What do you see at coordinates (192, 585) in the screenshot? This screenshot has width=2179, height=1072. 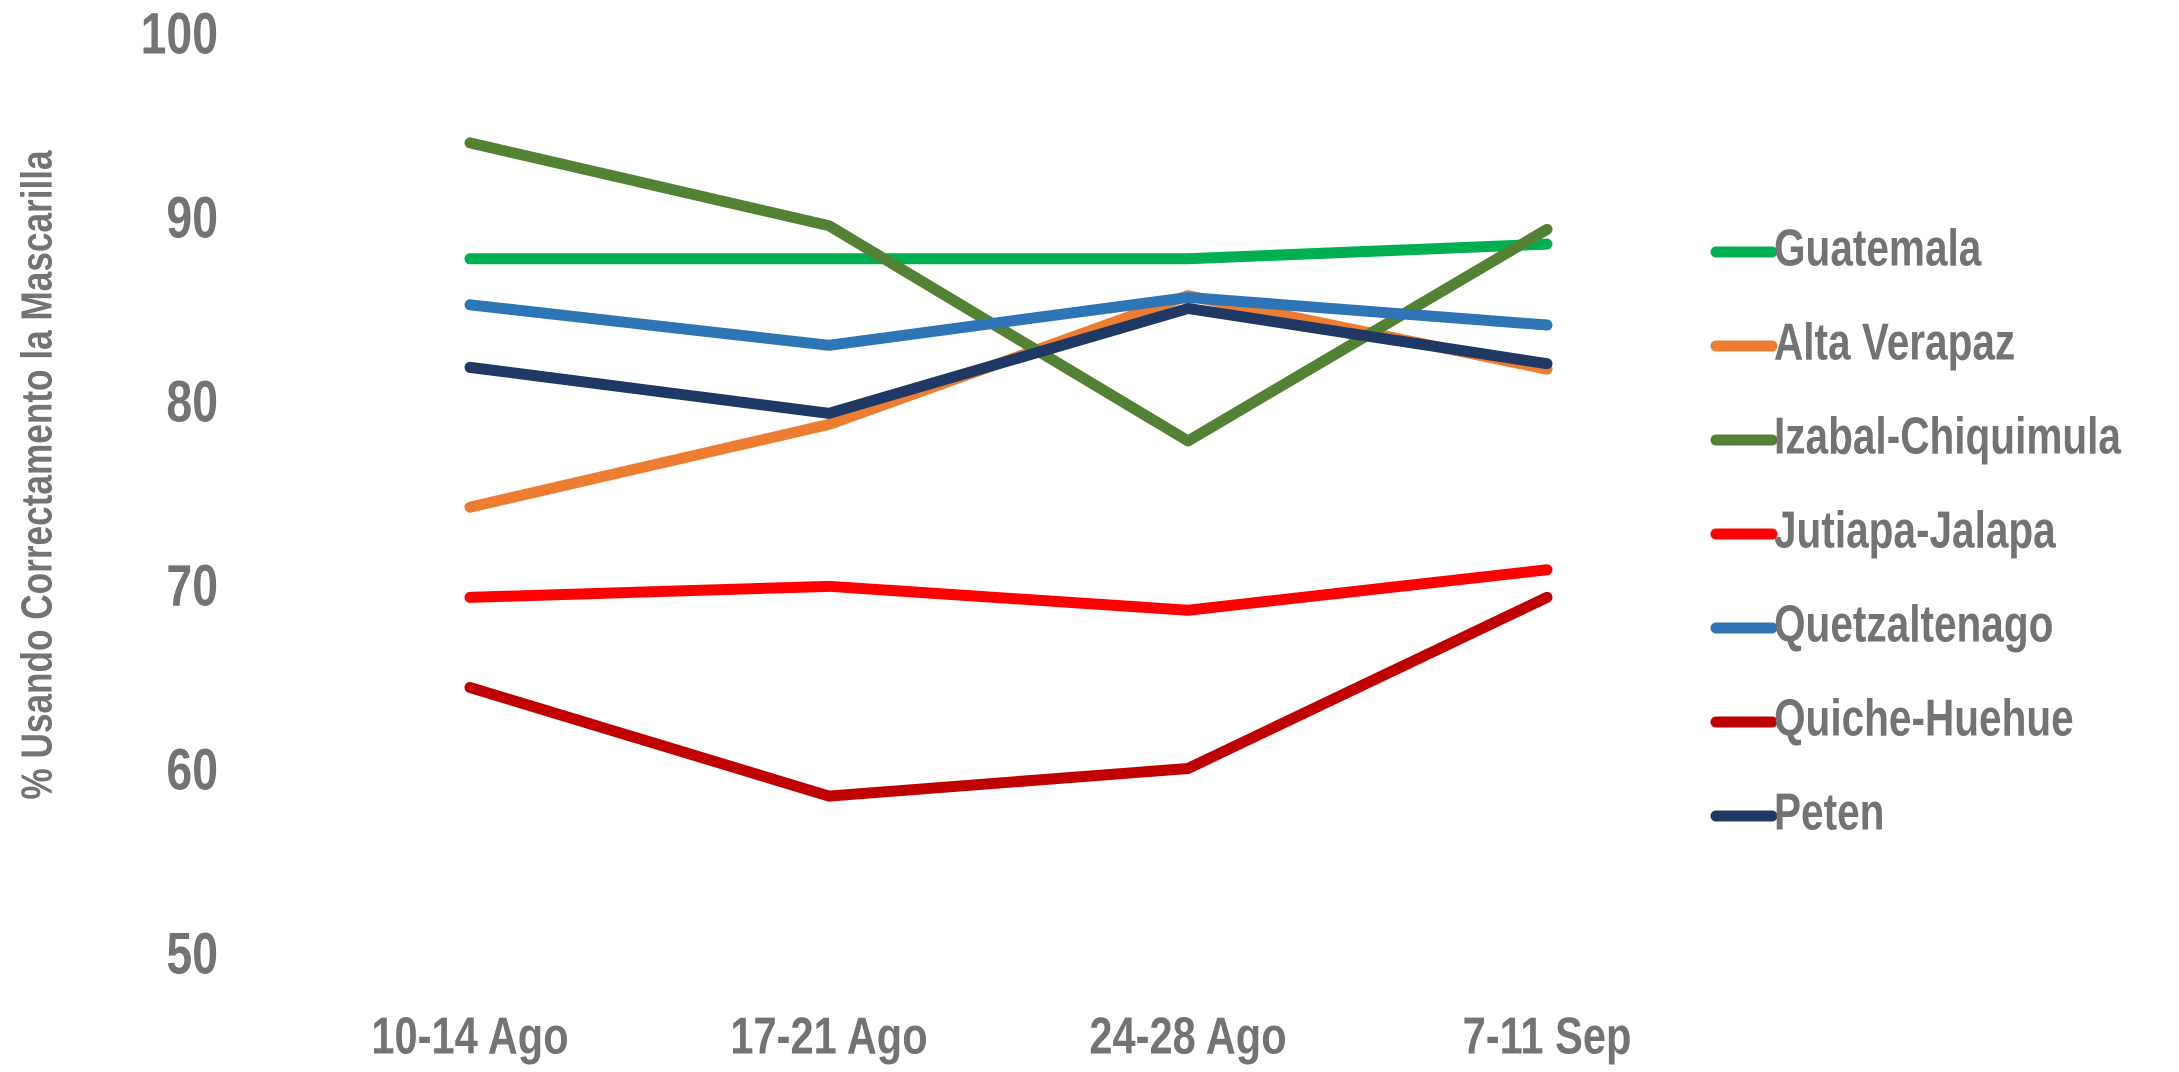 I see `y-tick-label: 70` at bounding box center [192, 585].